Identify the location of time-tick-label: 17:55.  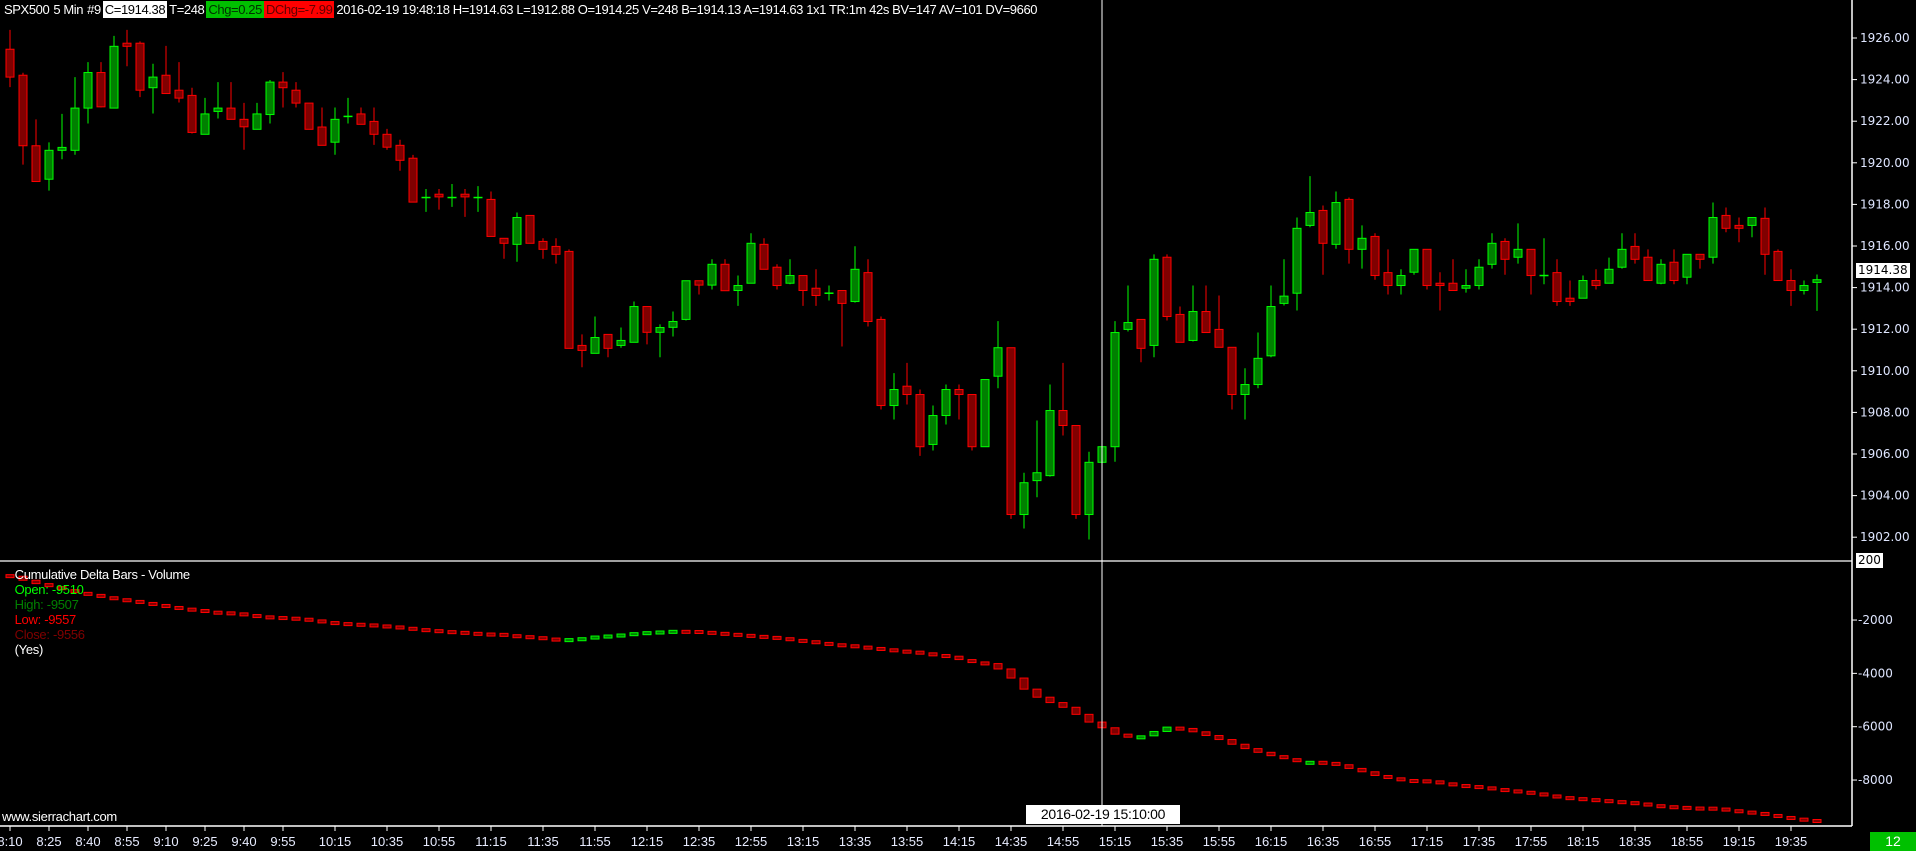
(1531, 841).